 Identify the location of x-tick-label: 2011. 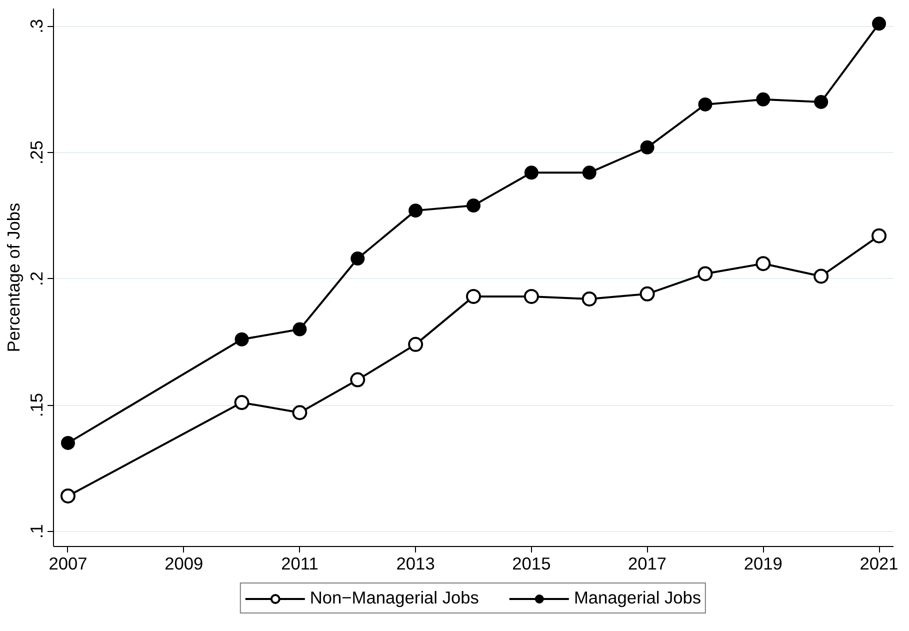
(299, 564).